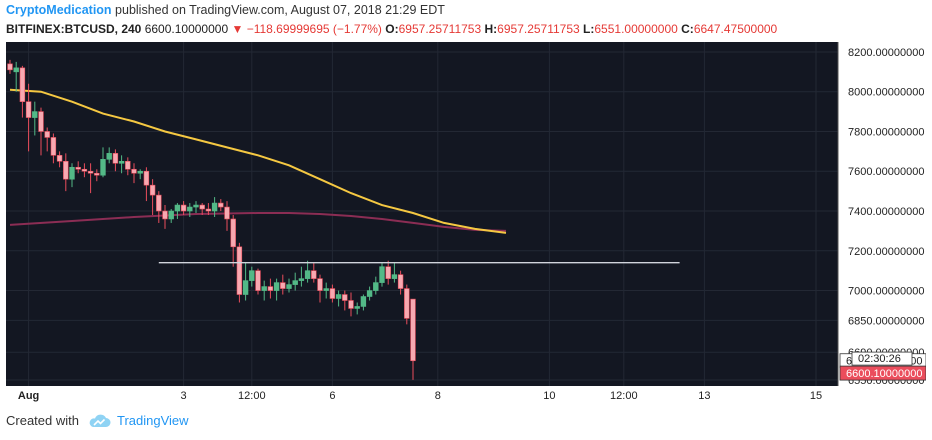 The height and width of the screenshot is (440, 932). What do you see at coordinates (59, 10) in the screenshot?
I see `author-link: CryptoMedication` at bounding box center [59, 10].